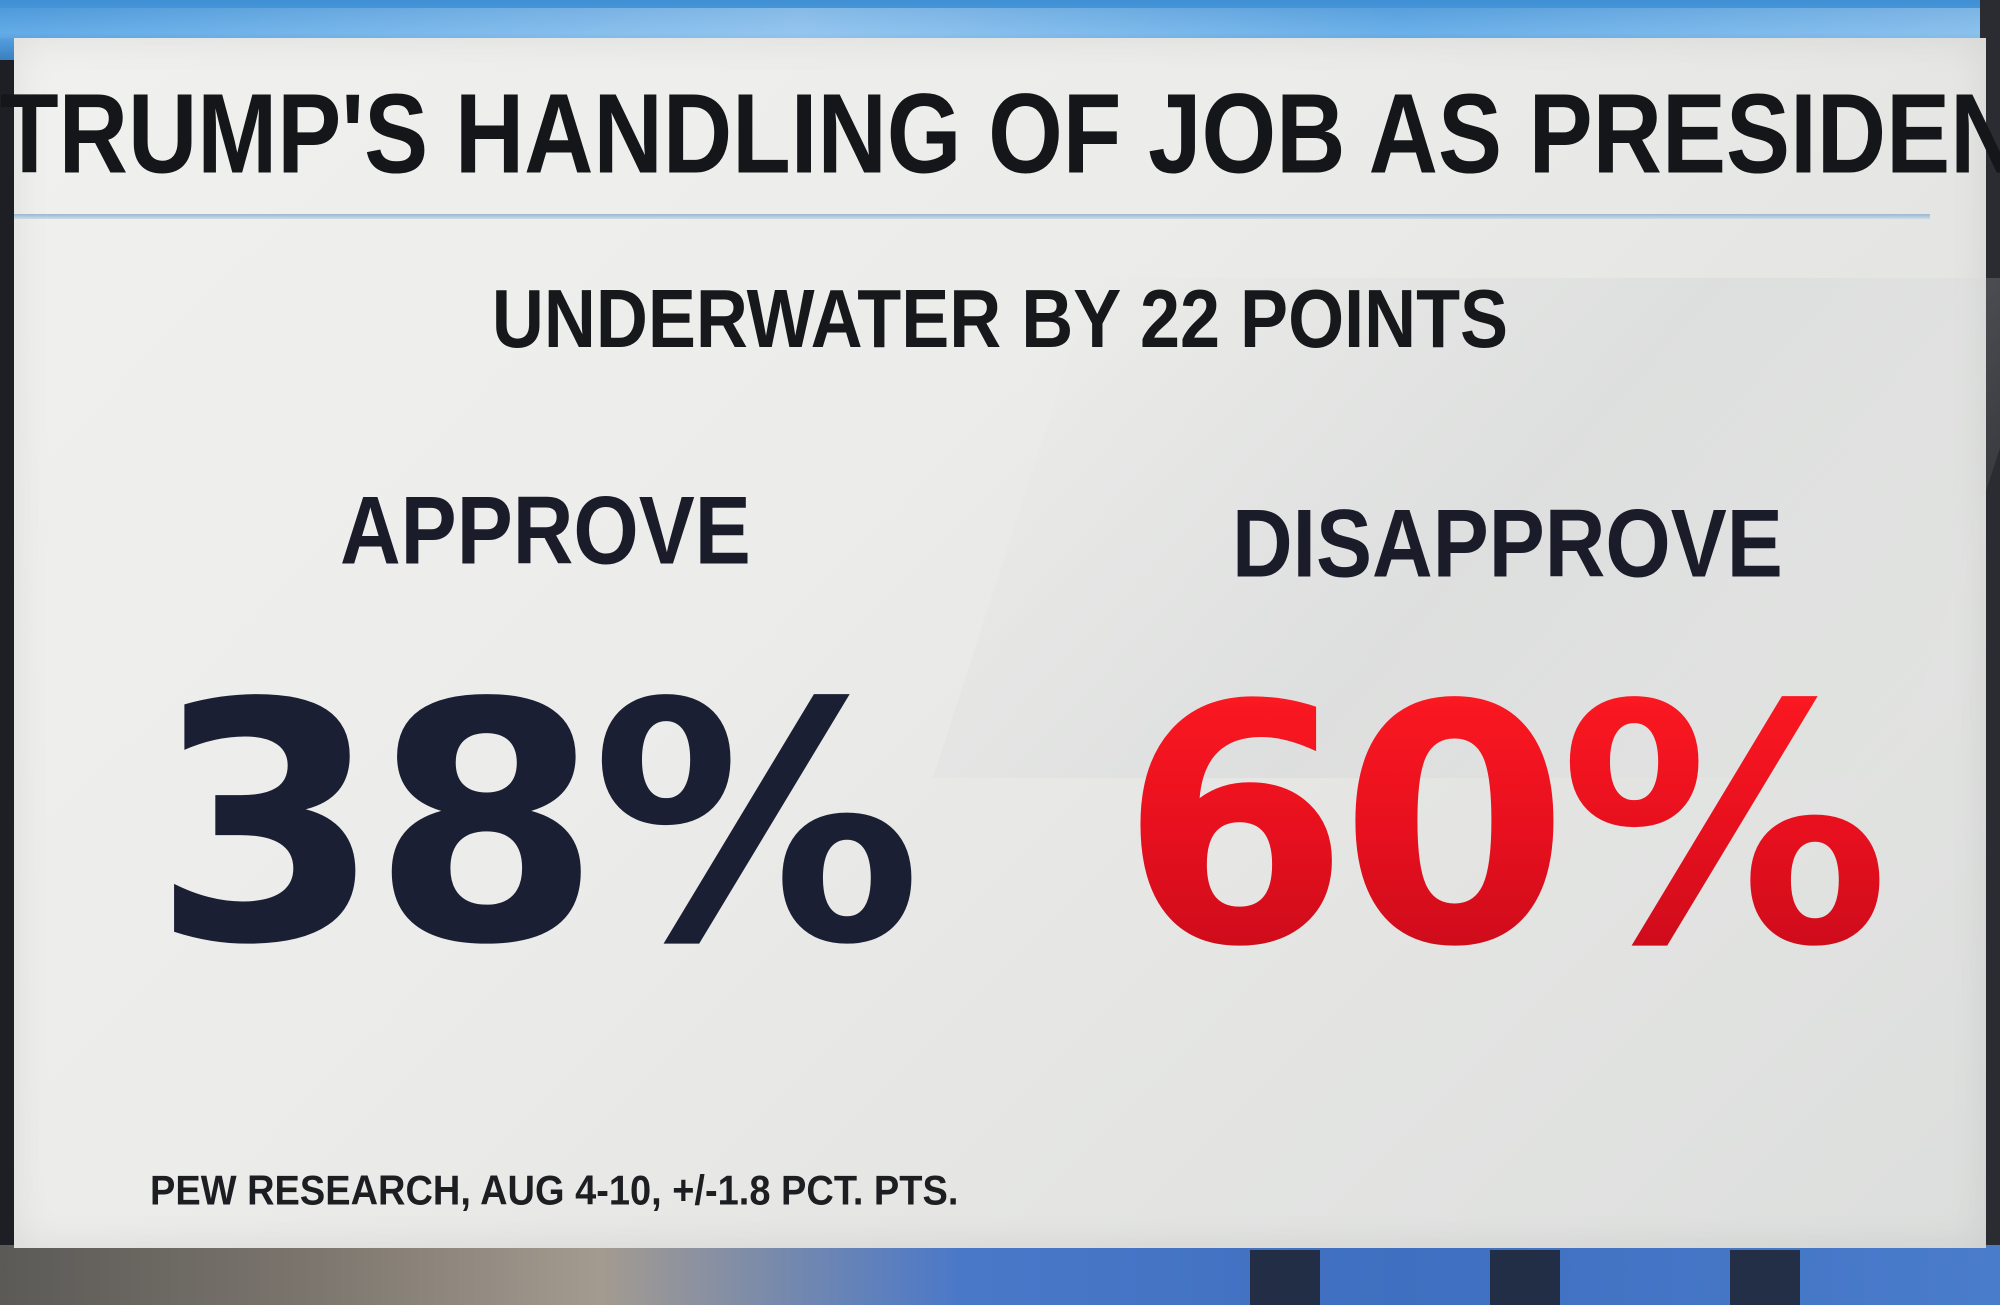  What do you see at coordinates (1000, 319) in the screenshot?
I see `graphic-subtitle: UNDERWATER BY 22 POINTS` at bounding box center [1000, 319].